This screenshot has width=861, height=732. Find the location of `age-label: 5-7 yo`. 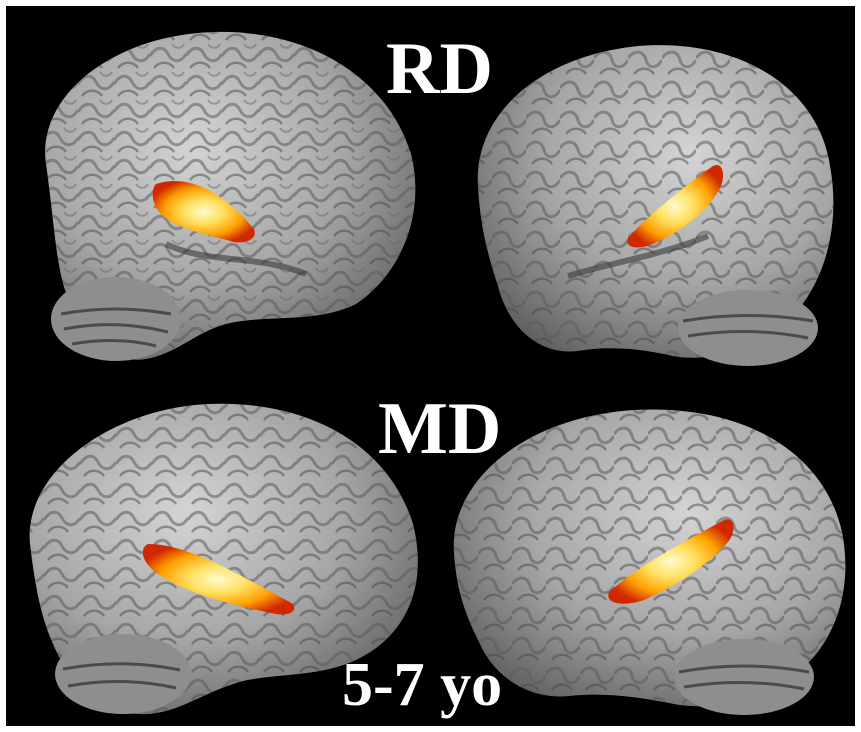

age-label: 5-7 yo is located at coordinates (422, 685).